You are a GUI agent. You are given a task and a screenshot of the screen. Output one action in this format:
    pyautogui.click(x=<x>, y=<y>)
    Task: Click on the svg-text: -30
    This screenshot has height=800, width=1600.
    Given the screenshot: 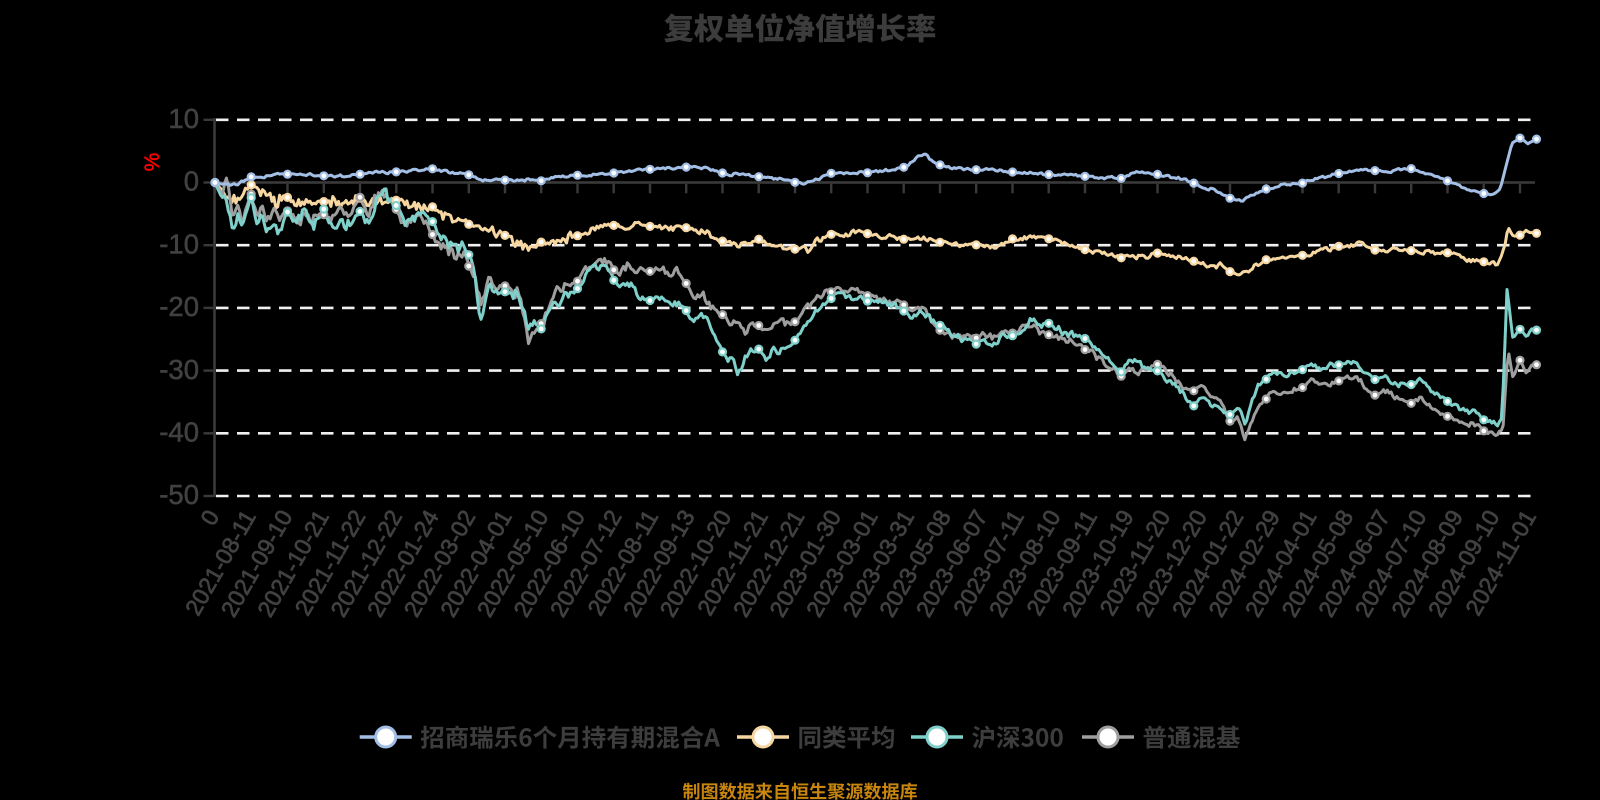 What is the action you would take?
    pyautogui.click(x=179, y=369)
    